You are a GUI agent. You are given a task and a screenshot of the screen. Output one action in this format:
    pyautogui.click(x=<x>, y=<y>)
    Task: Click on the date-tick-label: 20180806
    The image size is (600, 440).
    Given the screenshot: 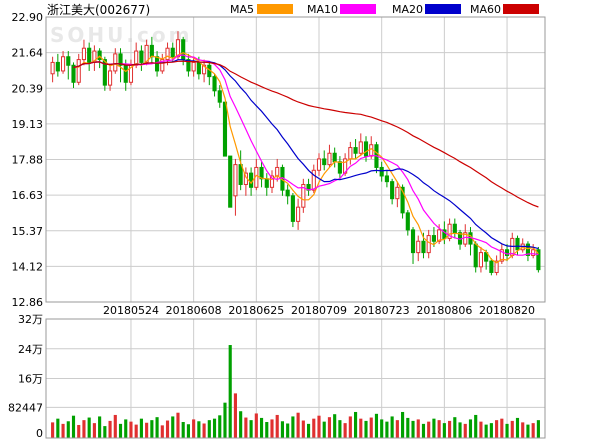 What is the action you would take?
    pyautogui.click(x=444, y=310)
    